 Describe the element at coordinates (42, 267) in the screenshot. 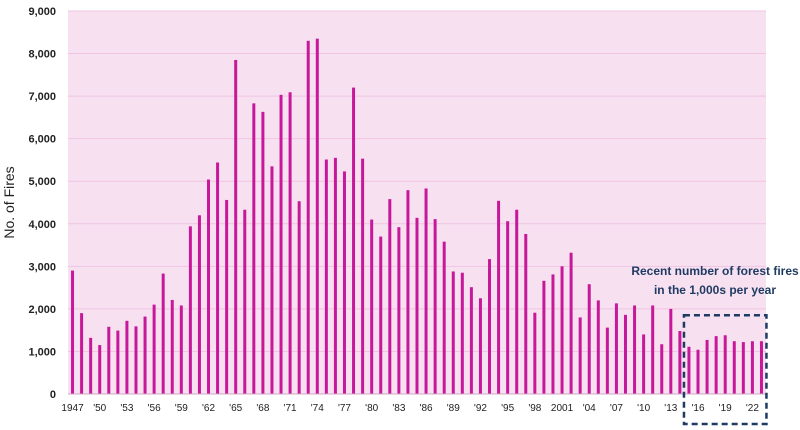

I see `y-tick-label: 3,000` at that location.